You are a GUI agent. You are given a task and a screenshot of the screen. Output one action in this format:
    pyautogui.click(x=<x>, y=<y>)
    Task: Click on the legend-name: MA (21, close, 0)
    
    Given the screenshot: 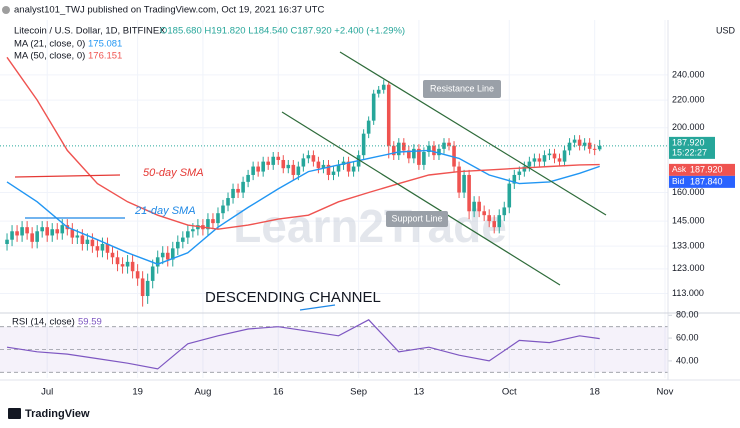 What is the action you would take?
    pyautogui.click(x=49, y=44)
    